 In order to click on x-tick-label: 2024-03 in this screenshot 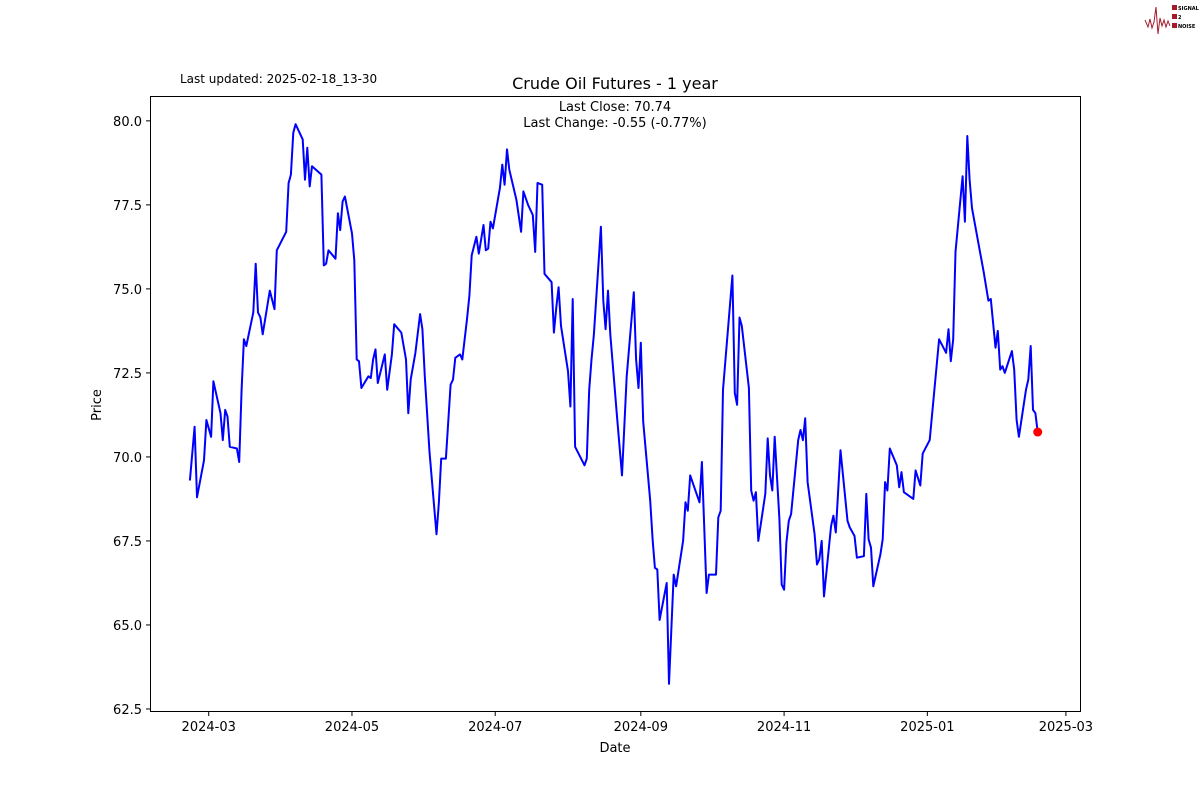, I will do `click(209, 727)`.